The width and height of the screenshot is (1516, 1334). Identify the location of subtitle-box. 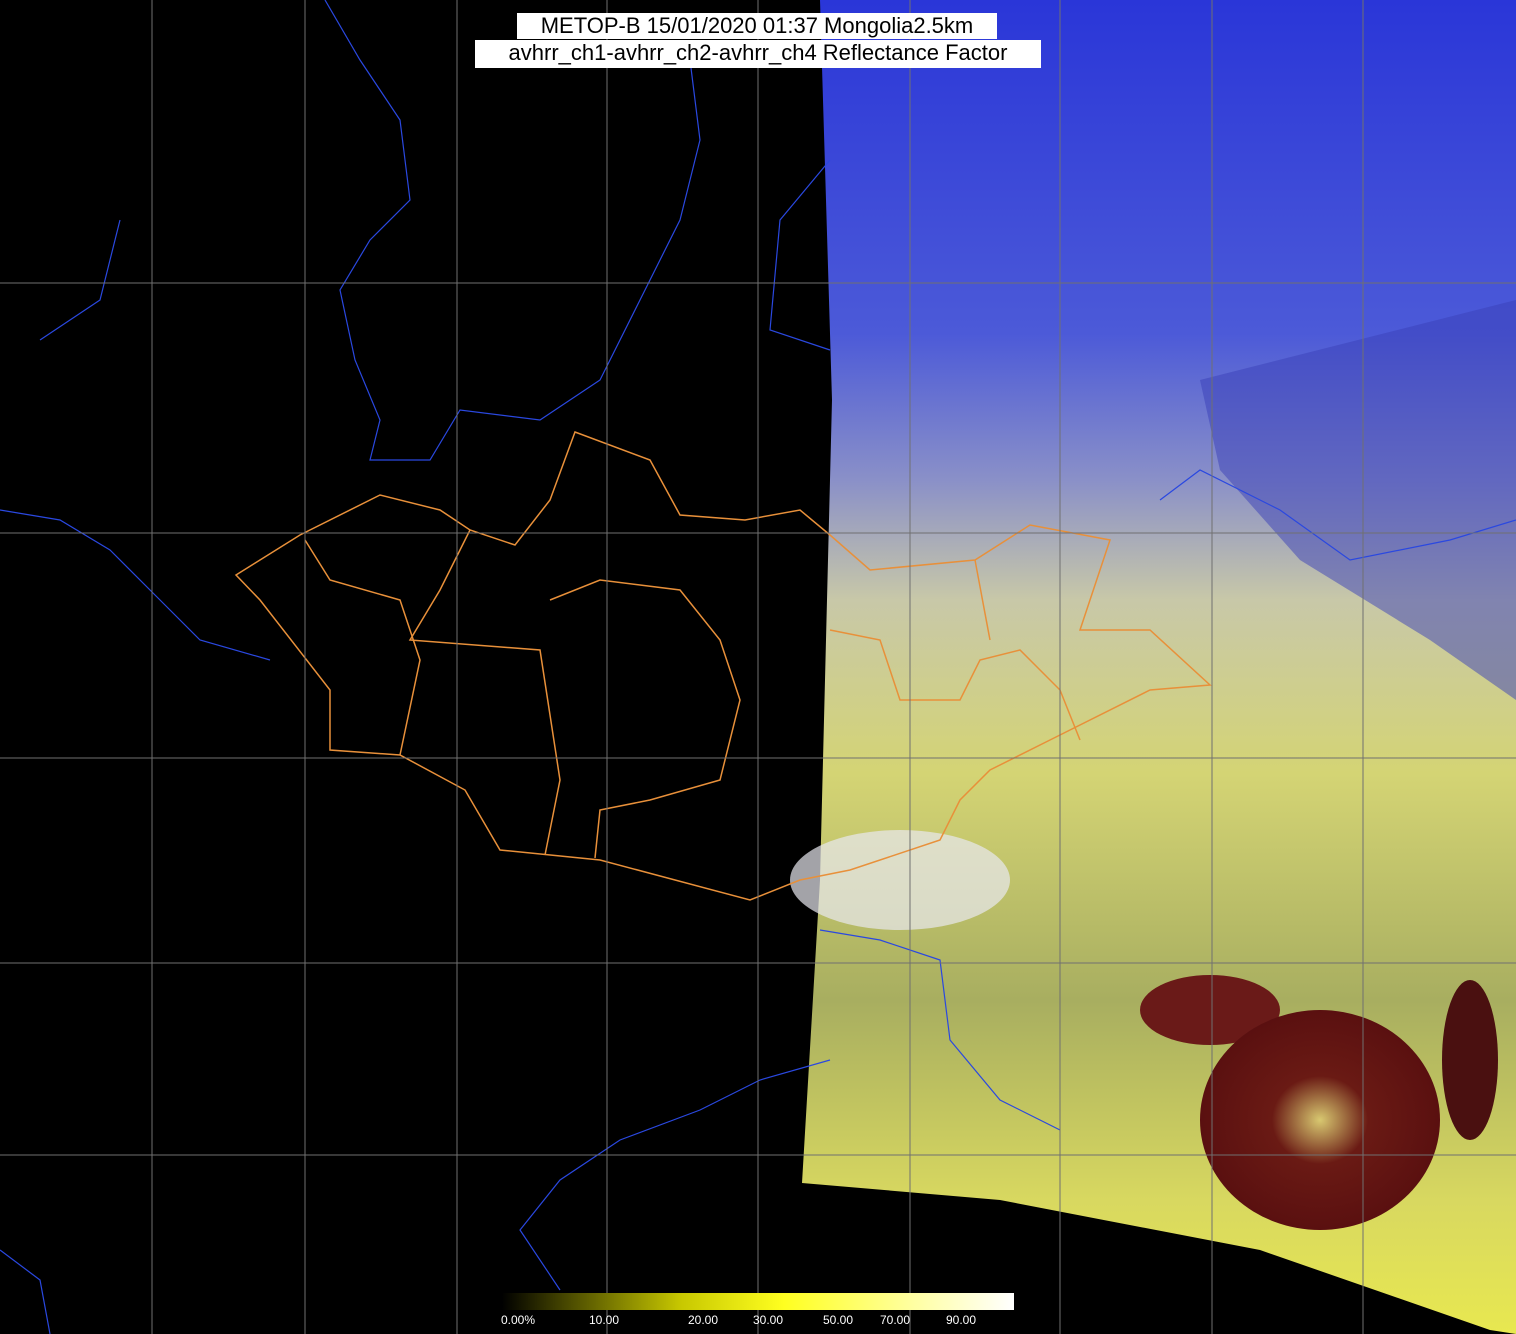
(758, 54).